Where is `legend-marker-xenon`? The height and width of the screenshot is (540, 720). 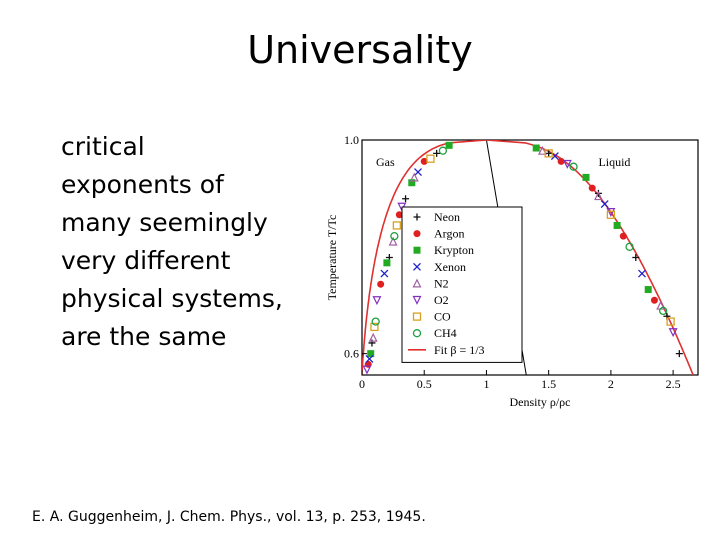
legend-marker-xenon is located at coordinates (417, 266).